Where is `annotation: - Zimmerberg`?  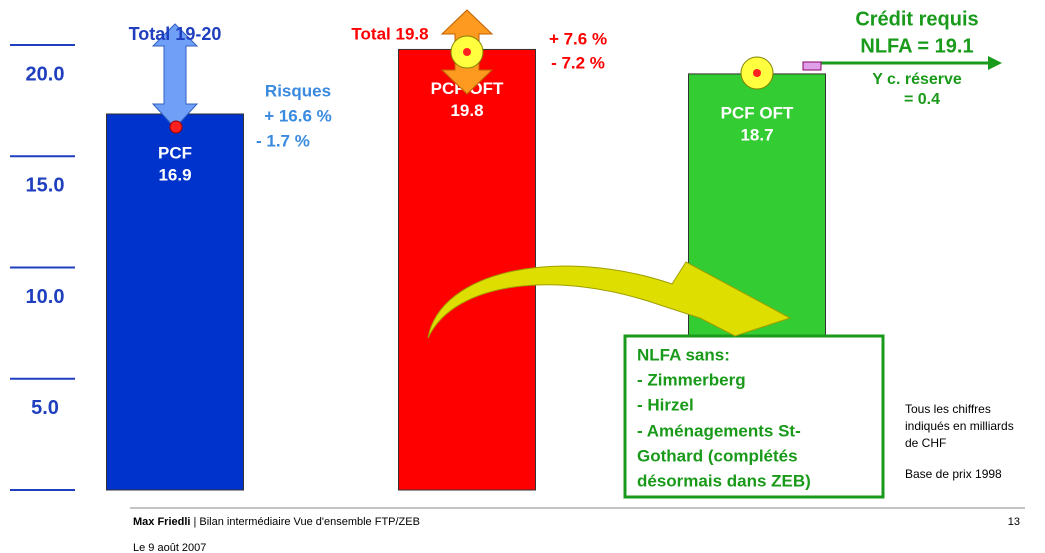
annotation: - Zimmerberg is located at coordinates (691, 379).